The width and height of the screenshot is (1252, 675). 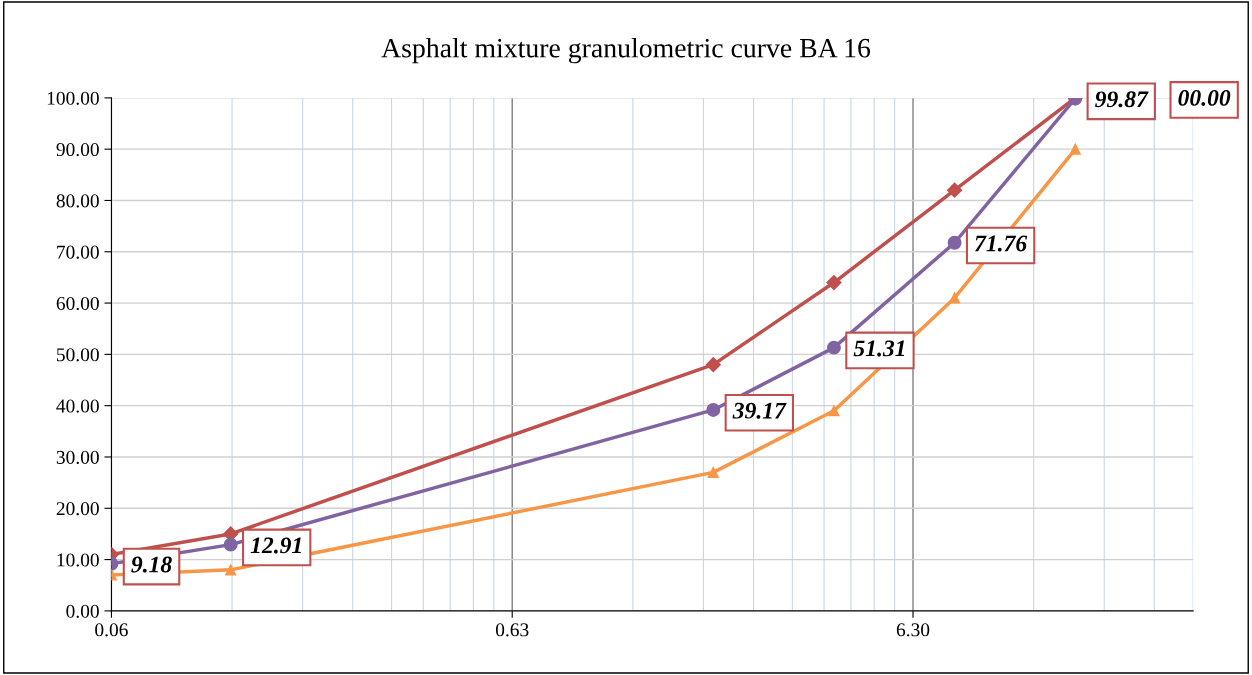 What do you see at coordinates (879, 348) in the screenshot?
I see `data-label: 51.31` at bounding box center [879, 348].